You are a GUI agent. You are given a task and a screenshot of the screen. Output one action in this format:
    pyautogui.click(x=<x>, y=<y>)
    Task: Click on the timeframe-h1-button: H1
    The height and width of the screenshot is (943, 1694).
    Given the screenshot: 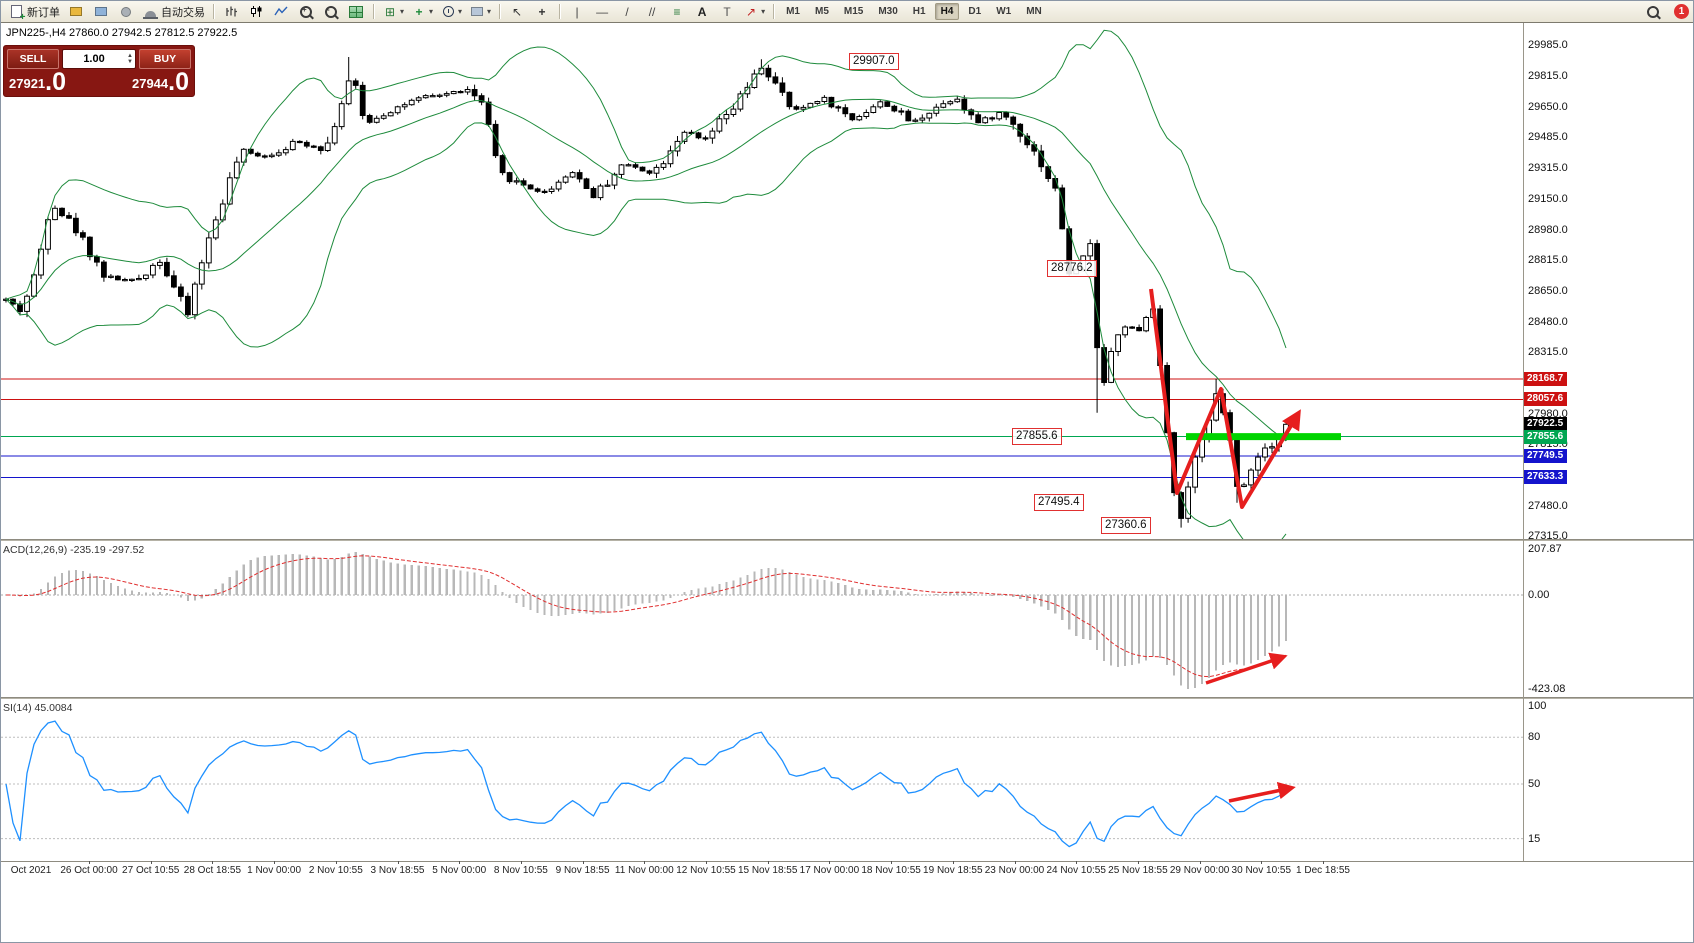 What is the action you would take?
    pyautogui.click(x=919, y=11)
    